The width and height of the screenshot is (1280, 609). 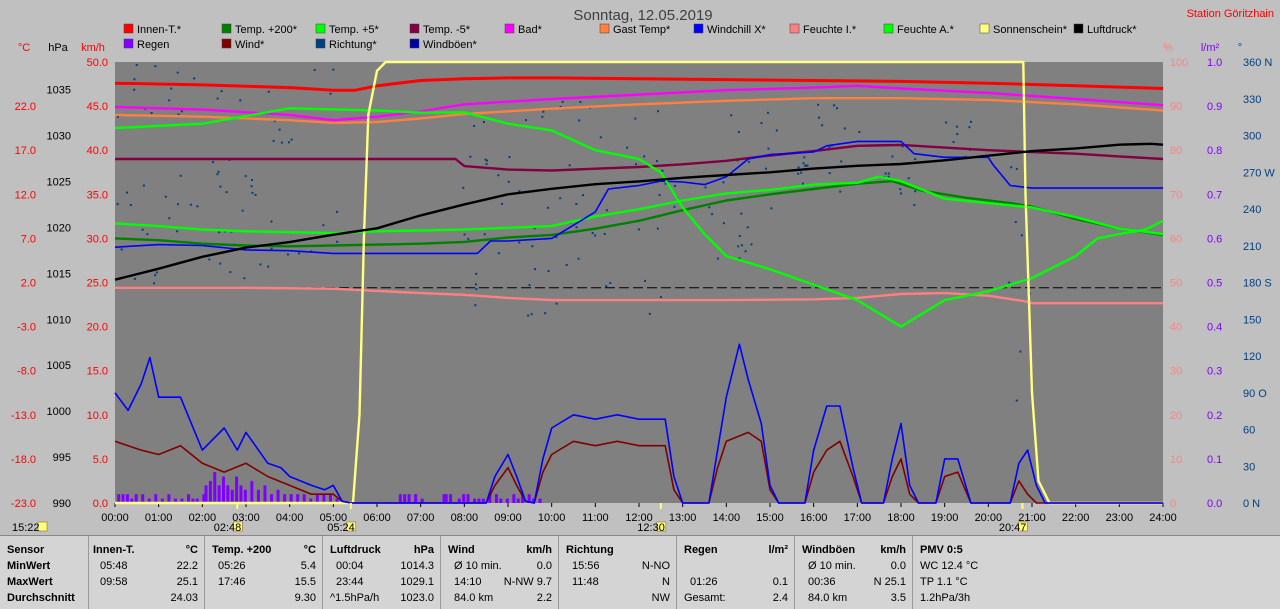 I want to click on stats-windboeen-mean: 3.5, so click(x=898, y=598).